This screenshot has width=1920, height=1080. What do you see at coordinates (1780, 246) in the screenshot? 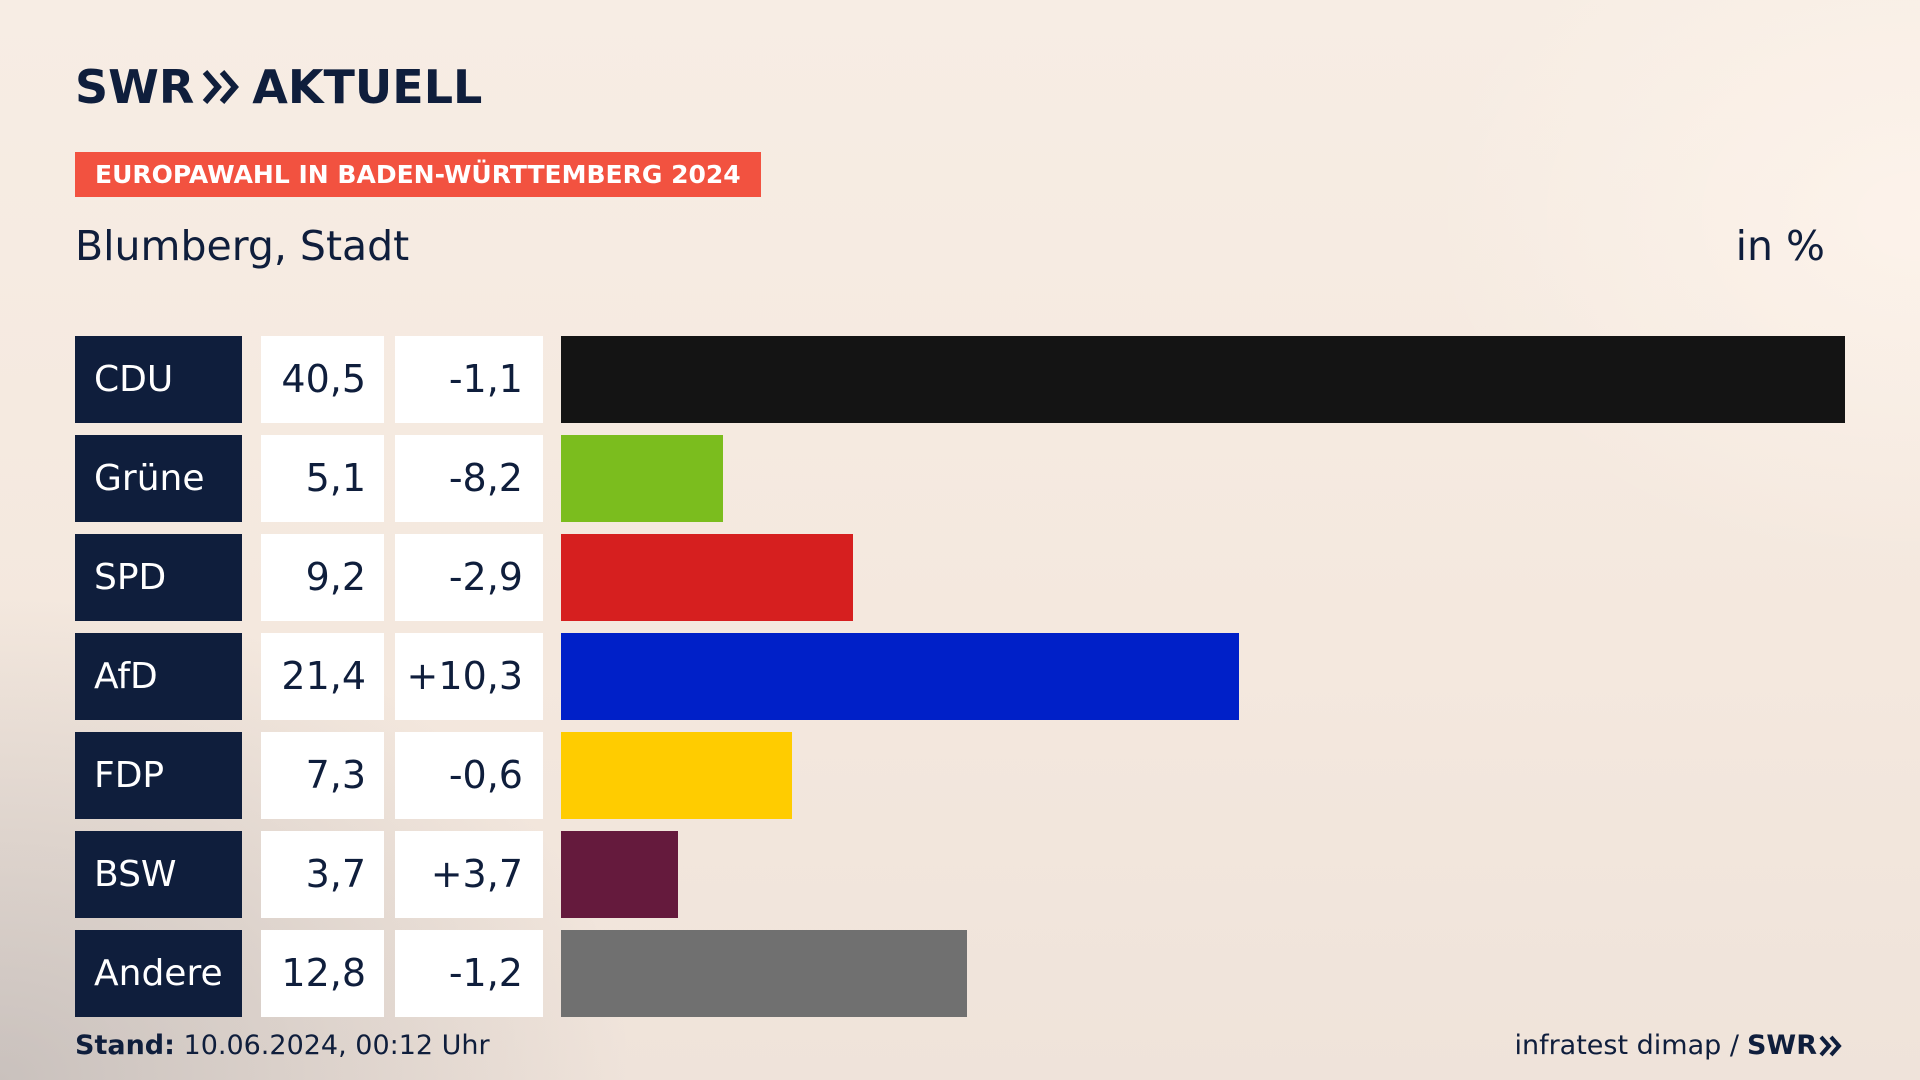
I see `unit-label: in %` at bounding box center [1780, 246].